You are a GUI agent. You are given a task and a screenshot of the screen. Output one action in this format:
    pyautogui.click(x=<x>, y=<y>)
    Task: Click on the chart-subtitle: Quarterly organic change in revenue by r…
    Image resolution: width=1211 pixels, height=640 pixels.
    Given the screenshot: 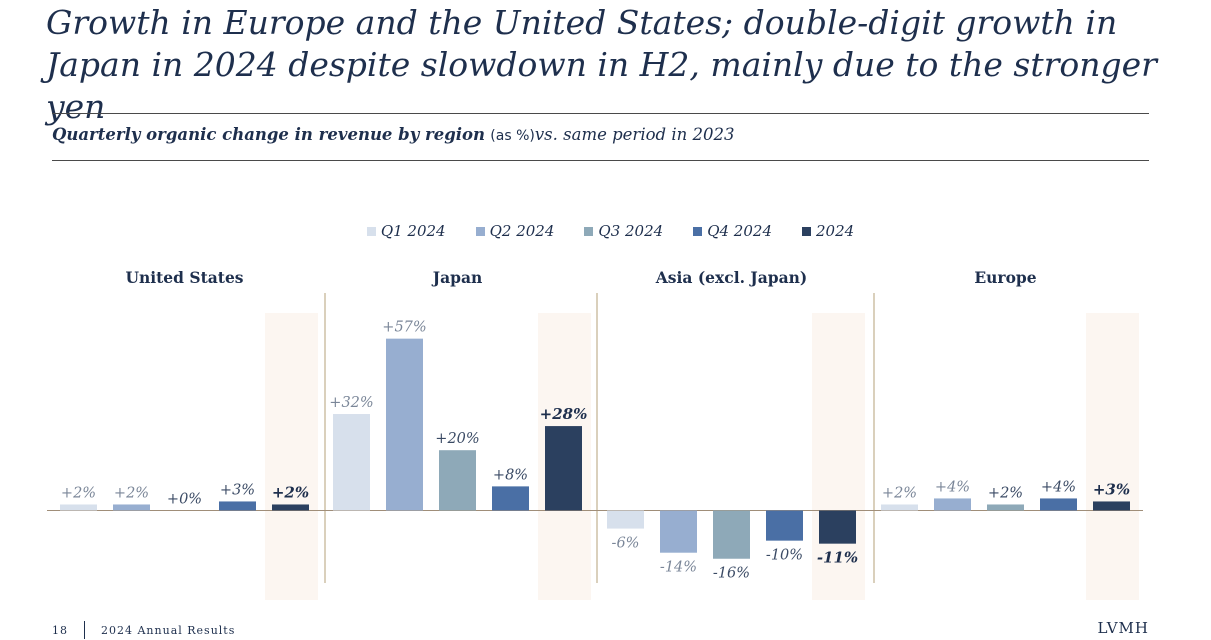 What is the action you would take?
    pyautogui.click(x=393, y=134)
    